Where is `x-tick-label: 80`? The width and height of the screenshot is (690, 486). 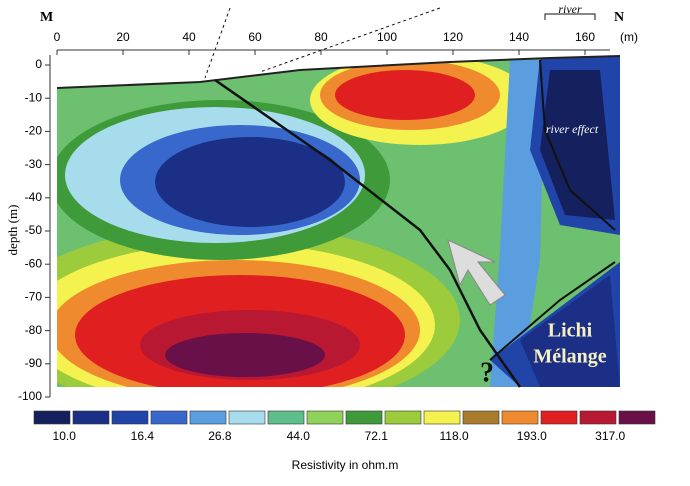 x-tick-label: 80 is located at coordinates (321, 37).